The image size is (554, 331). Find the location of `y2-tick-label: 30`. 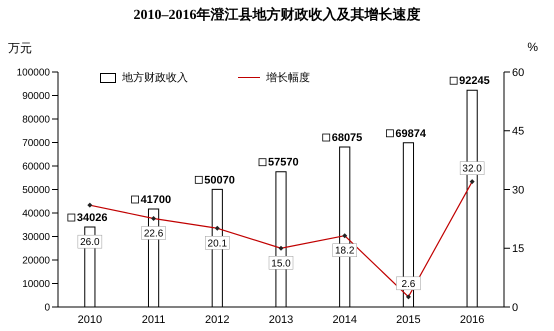

y2-tick-label: 30 is located at coordinates (518, 190).